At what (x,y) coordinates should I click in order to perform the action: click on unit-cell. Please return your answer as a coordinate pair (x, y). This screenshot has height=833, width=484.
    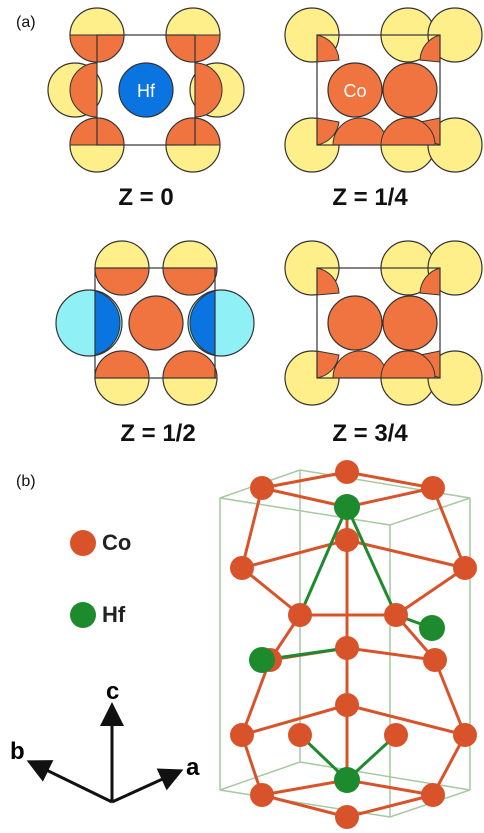
    Looking at the image, I should click on (146, 90).